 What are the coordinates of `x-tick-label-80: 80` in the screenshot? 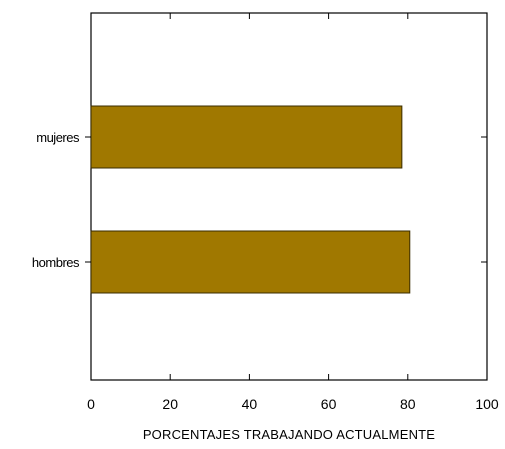 It's located at (408, 404).